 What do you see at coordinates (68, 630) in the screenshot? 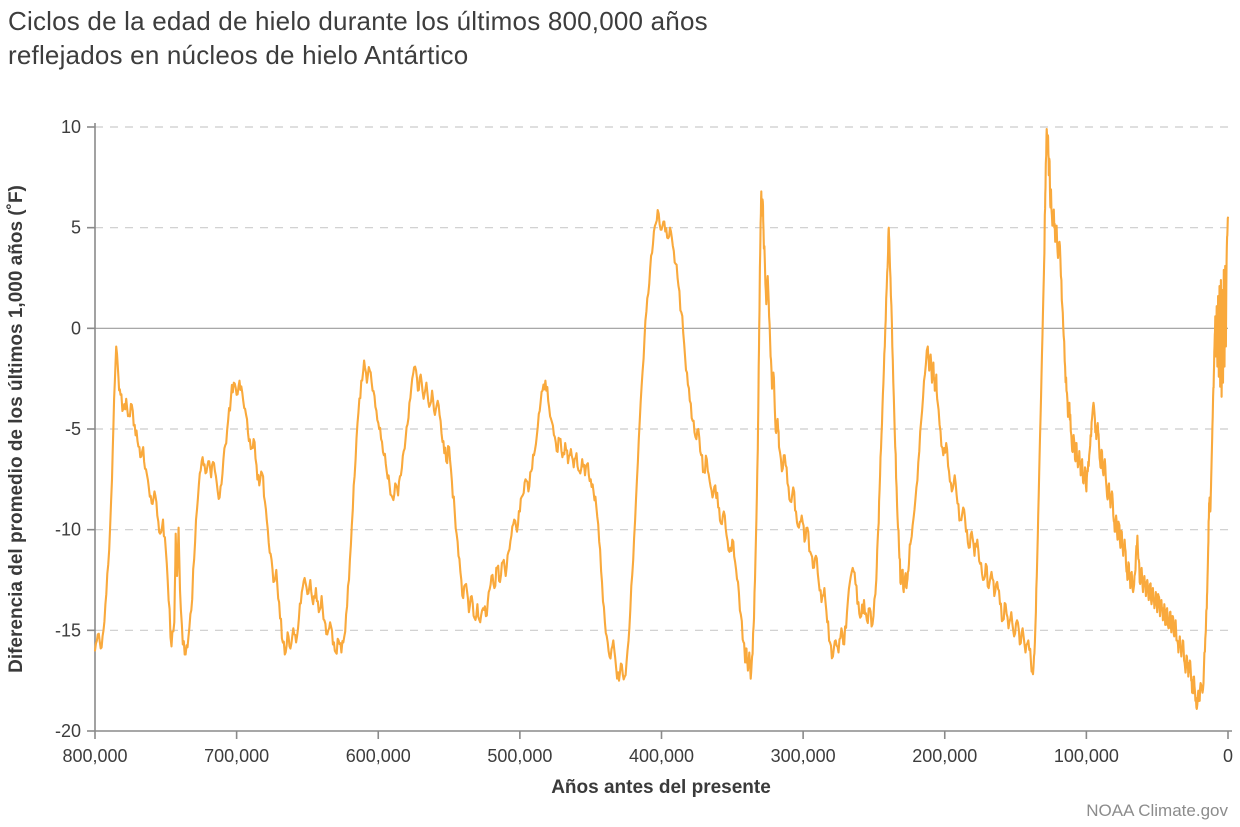
I see `y-tick-label: -15` at bounding box center [68, 630].